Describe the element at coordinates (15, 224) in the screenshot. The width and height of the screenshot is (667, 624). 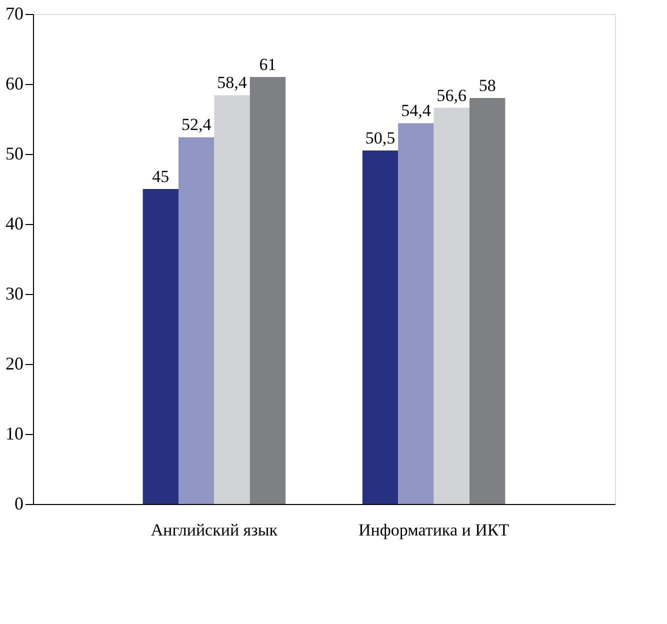
I see `y-tick-label: 40` at that location.